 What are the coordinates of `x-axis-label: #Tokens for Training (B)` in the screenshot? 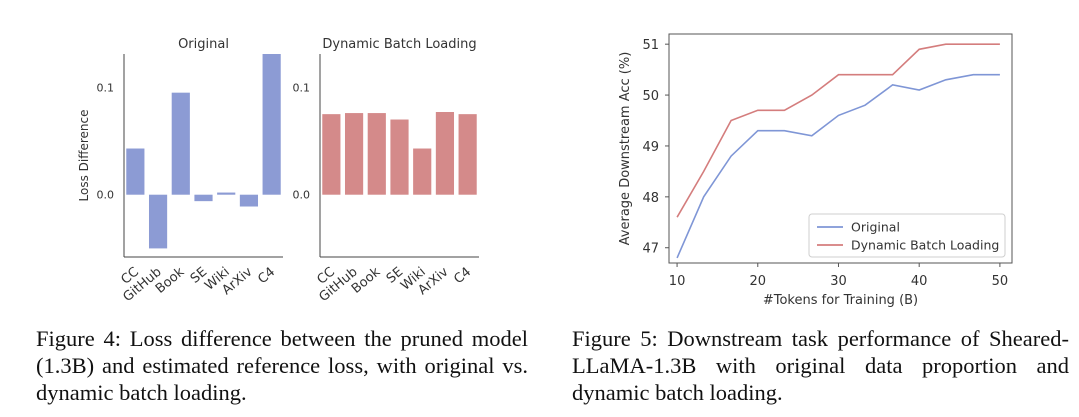 It's located at (840, 300).